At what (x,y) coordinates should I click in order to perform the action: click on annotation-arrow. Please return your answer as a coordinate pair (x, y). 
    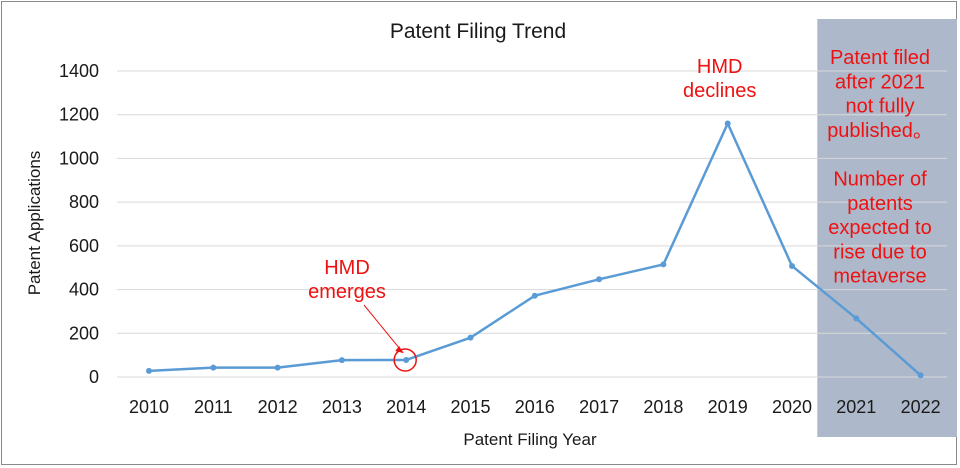
    Looking at the image, I should click on (383, 329).